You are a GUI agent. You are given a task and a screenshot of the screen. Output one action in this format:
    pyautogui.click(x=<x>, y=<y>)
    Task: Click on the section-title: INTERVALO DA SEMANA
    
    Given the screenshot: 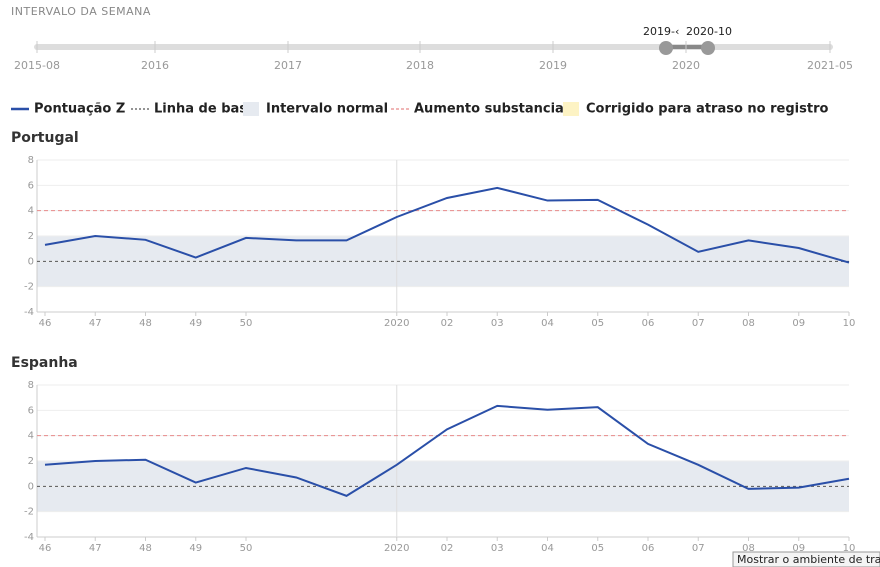 What is the action you would take?
    pyautogui.click(x=81, y=11)
    